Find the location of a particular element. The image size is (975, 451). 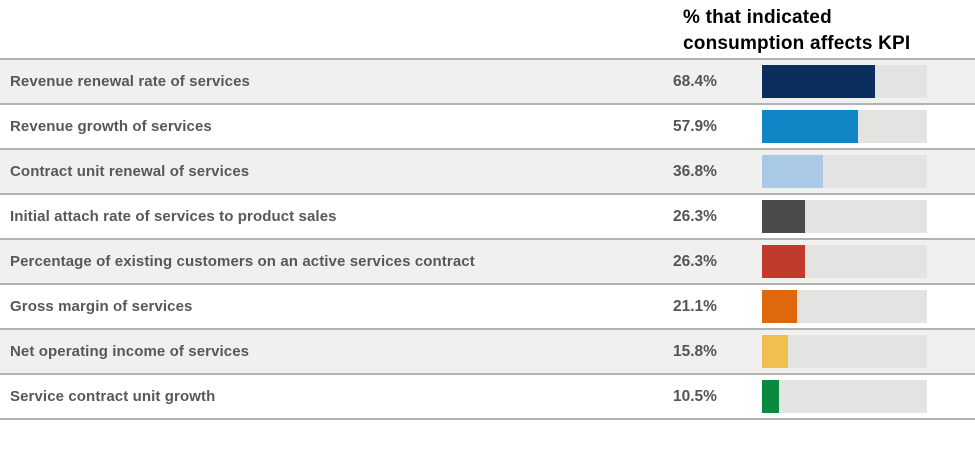

chart-title: % that indicated consumption affects KPI is located at coordinates (797, 30).